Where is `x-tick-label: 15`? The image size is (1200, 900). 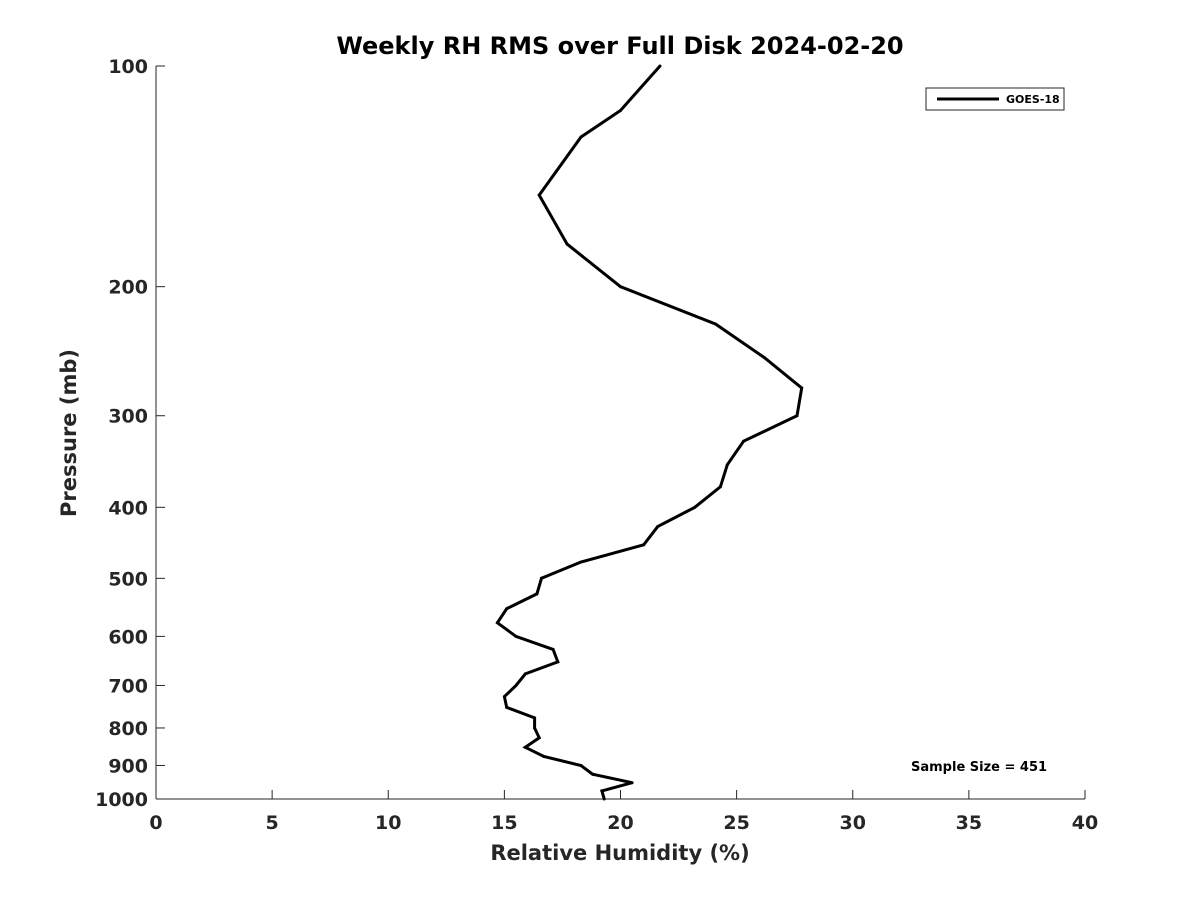 x-tick-label: 15 is located at coordinates (504, 823).